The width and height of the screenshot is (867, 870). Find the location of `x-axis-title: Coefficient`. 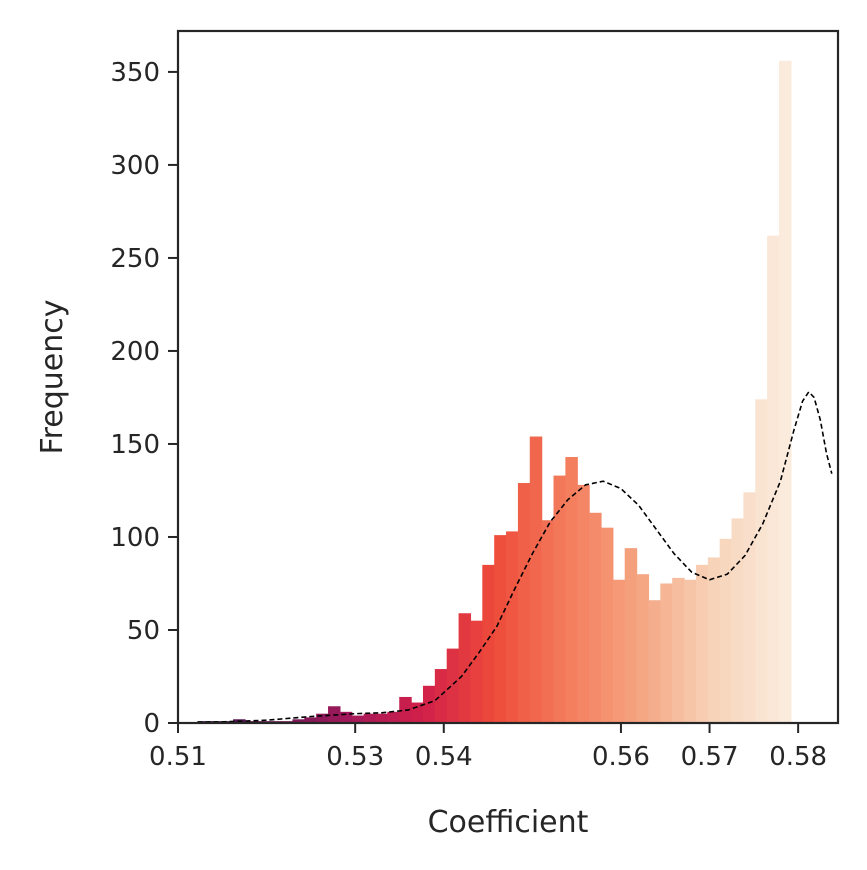

x-axis-title: Coefficient is located at coordinates (508, 822).